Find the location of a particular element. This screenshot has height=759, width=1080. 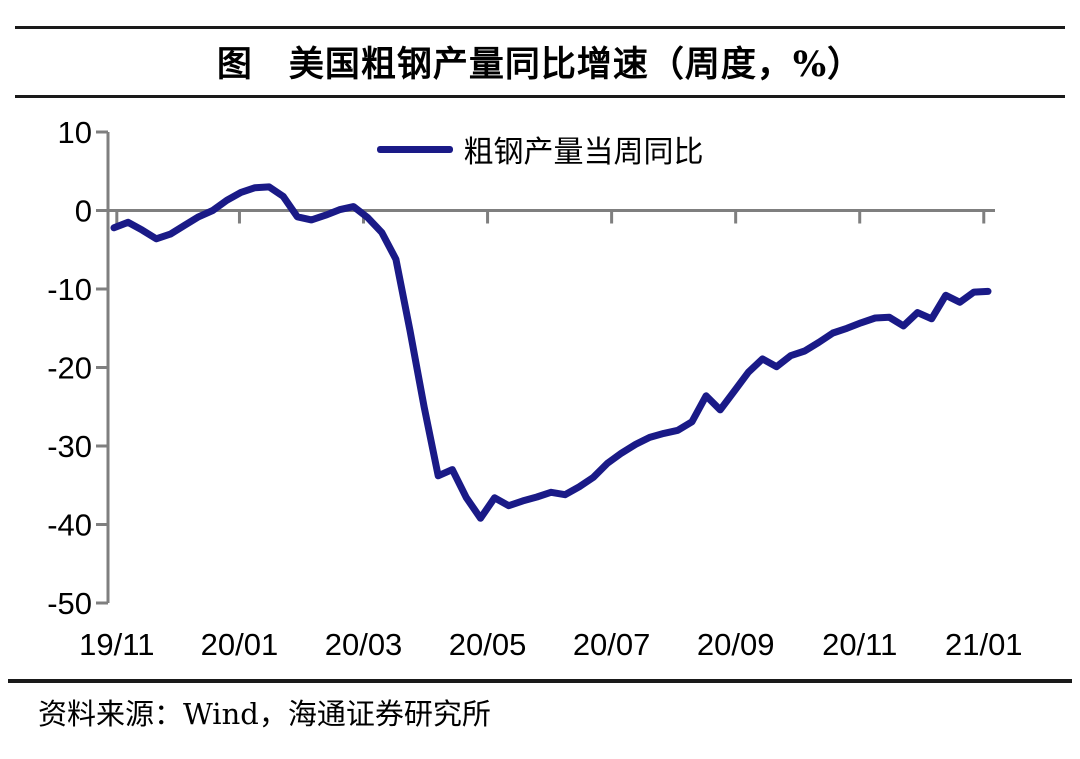

y-tick-label: -20 is located at coordinates (69, 368).